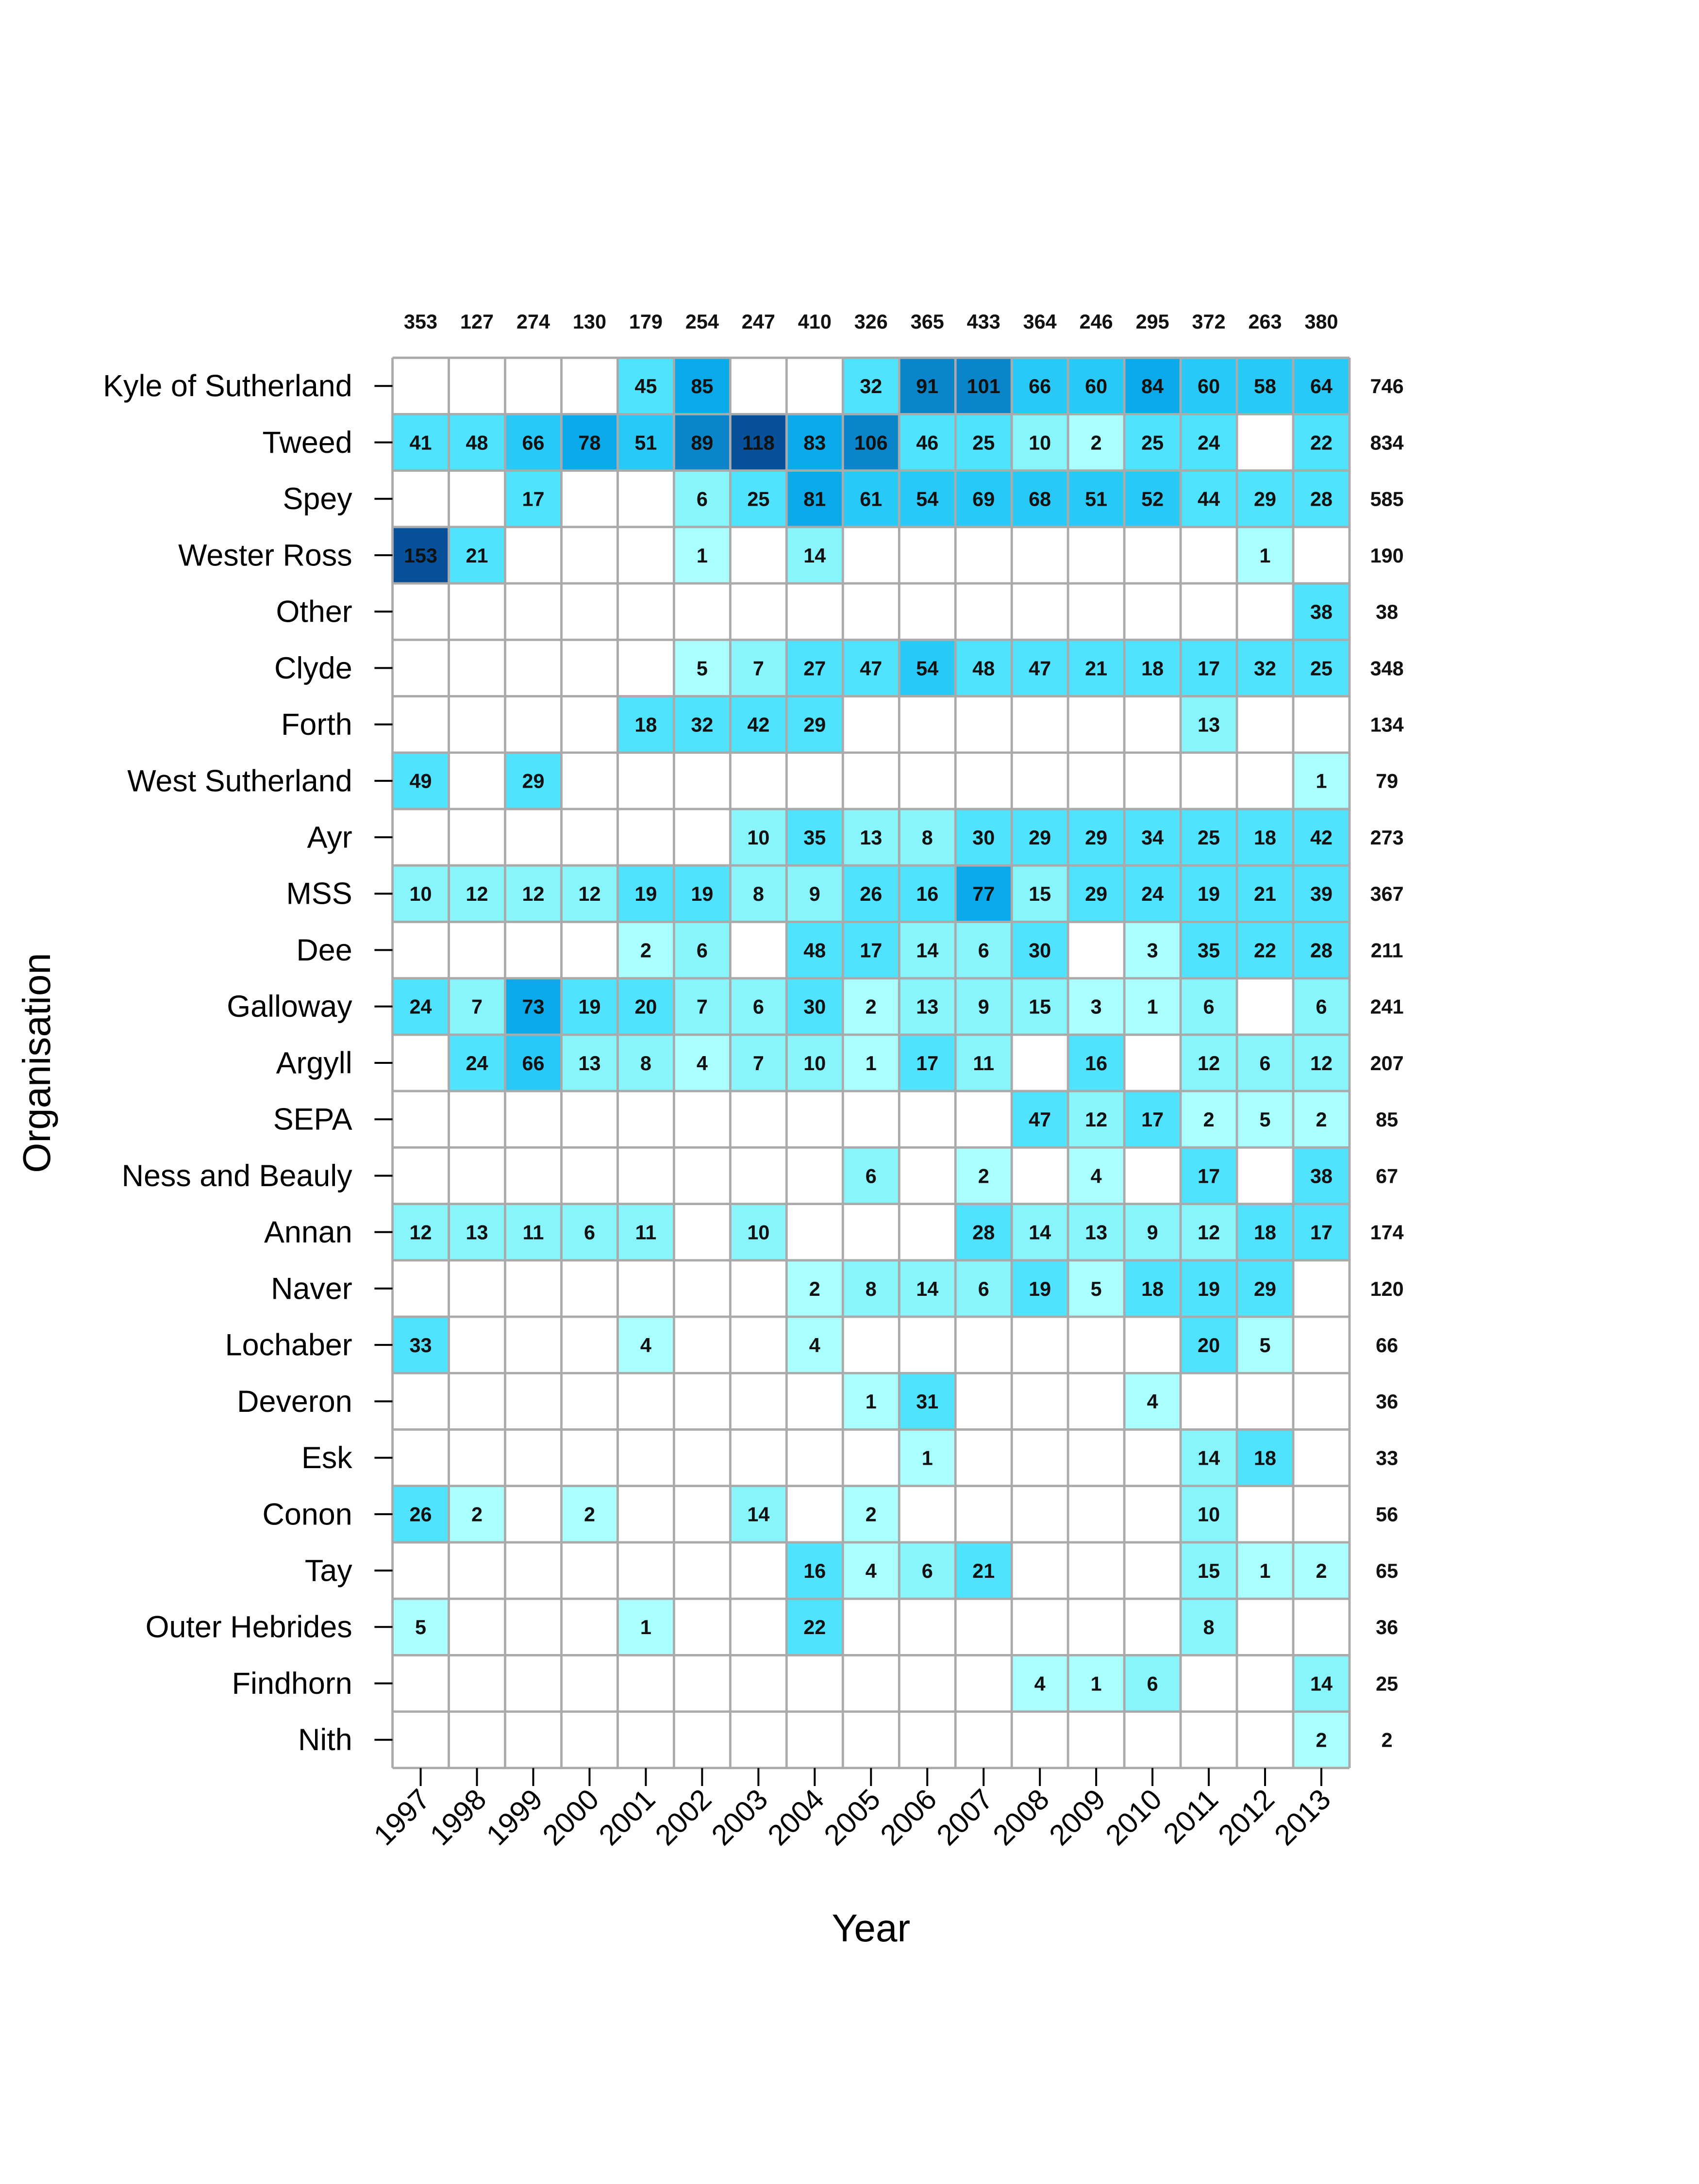  I want to click on cell-value-label: 8, so click(1209, 1627).